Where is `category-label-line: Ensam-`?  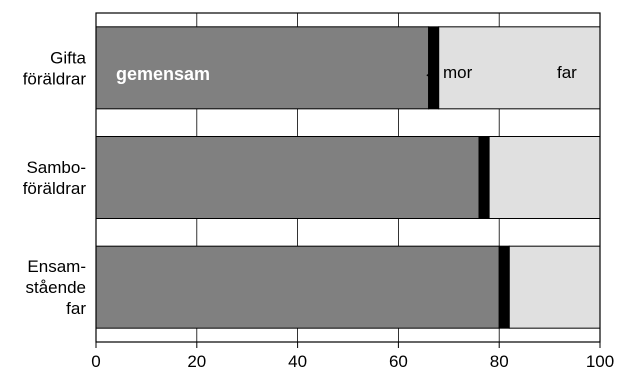 category-label-line: Ensam- is located at coordinates (56, 266).